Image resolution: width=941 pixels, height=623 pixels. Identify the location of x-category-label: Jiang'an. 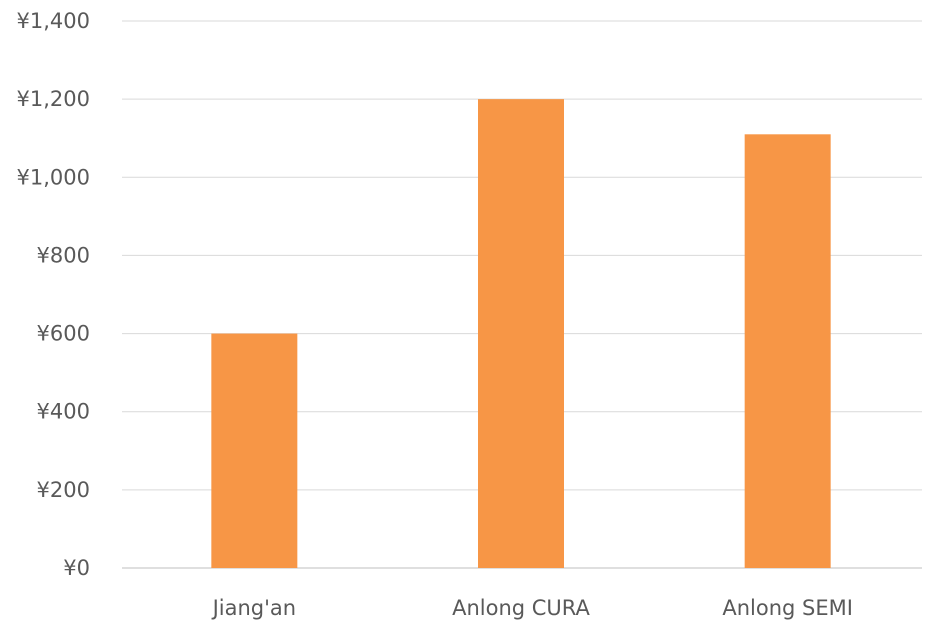
(254, 608).